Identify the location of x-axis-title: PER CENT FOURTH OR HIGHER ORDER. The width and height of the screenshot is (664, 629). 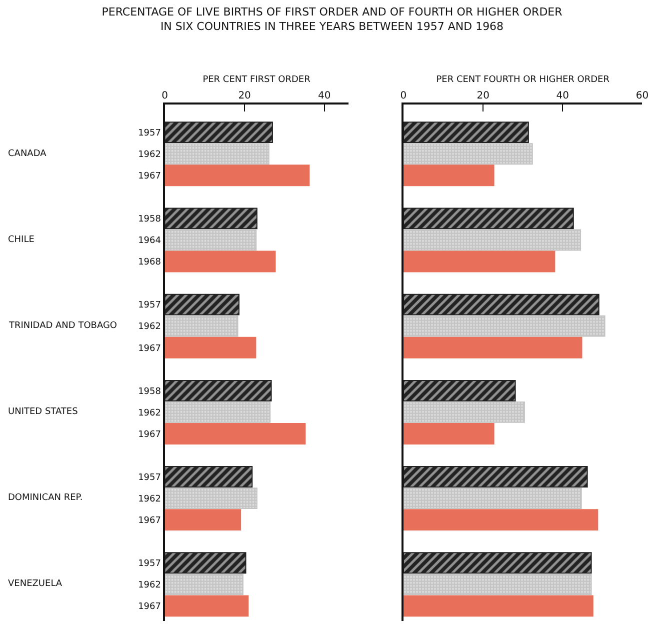
(523, 80).